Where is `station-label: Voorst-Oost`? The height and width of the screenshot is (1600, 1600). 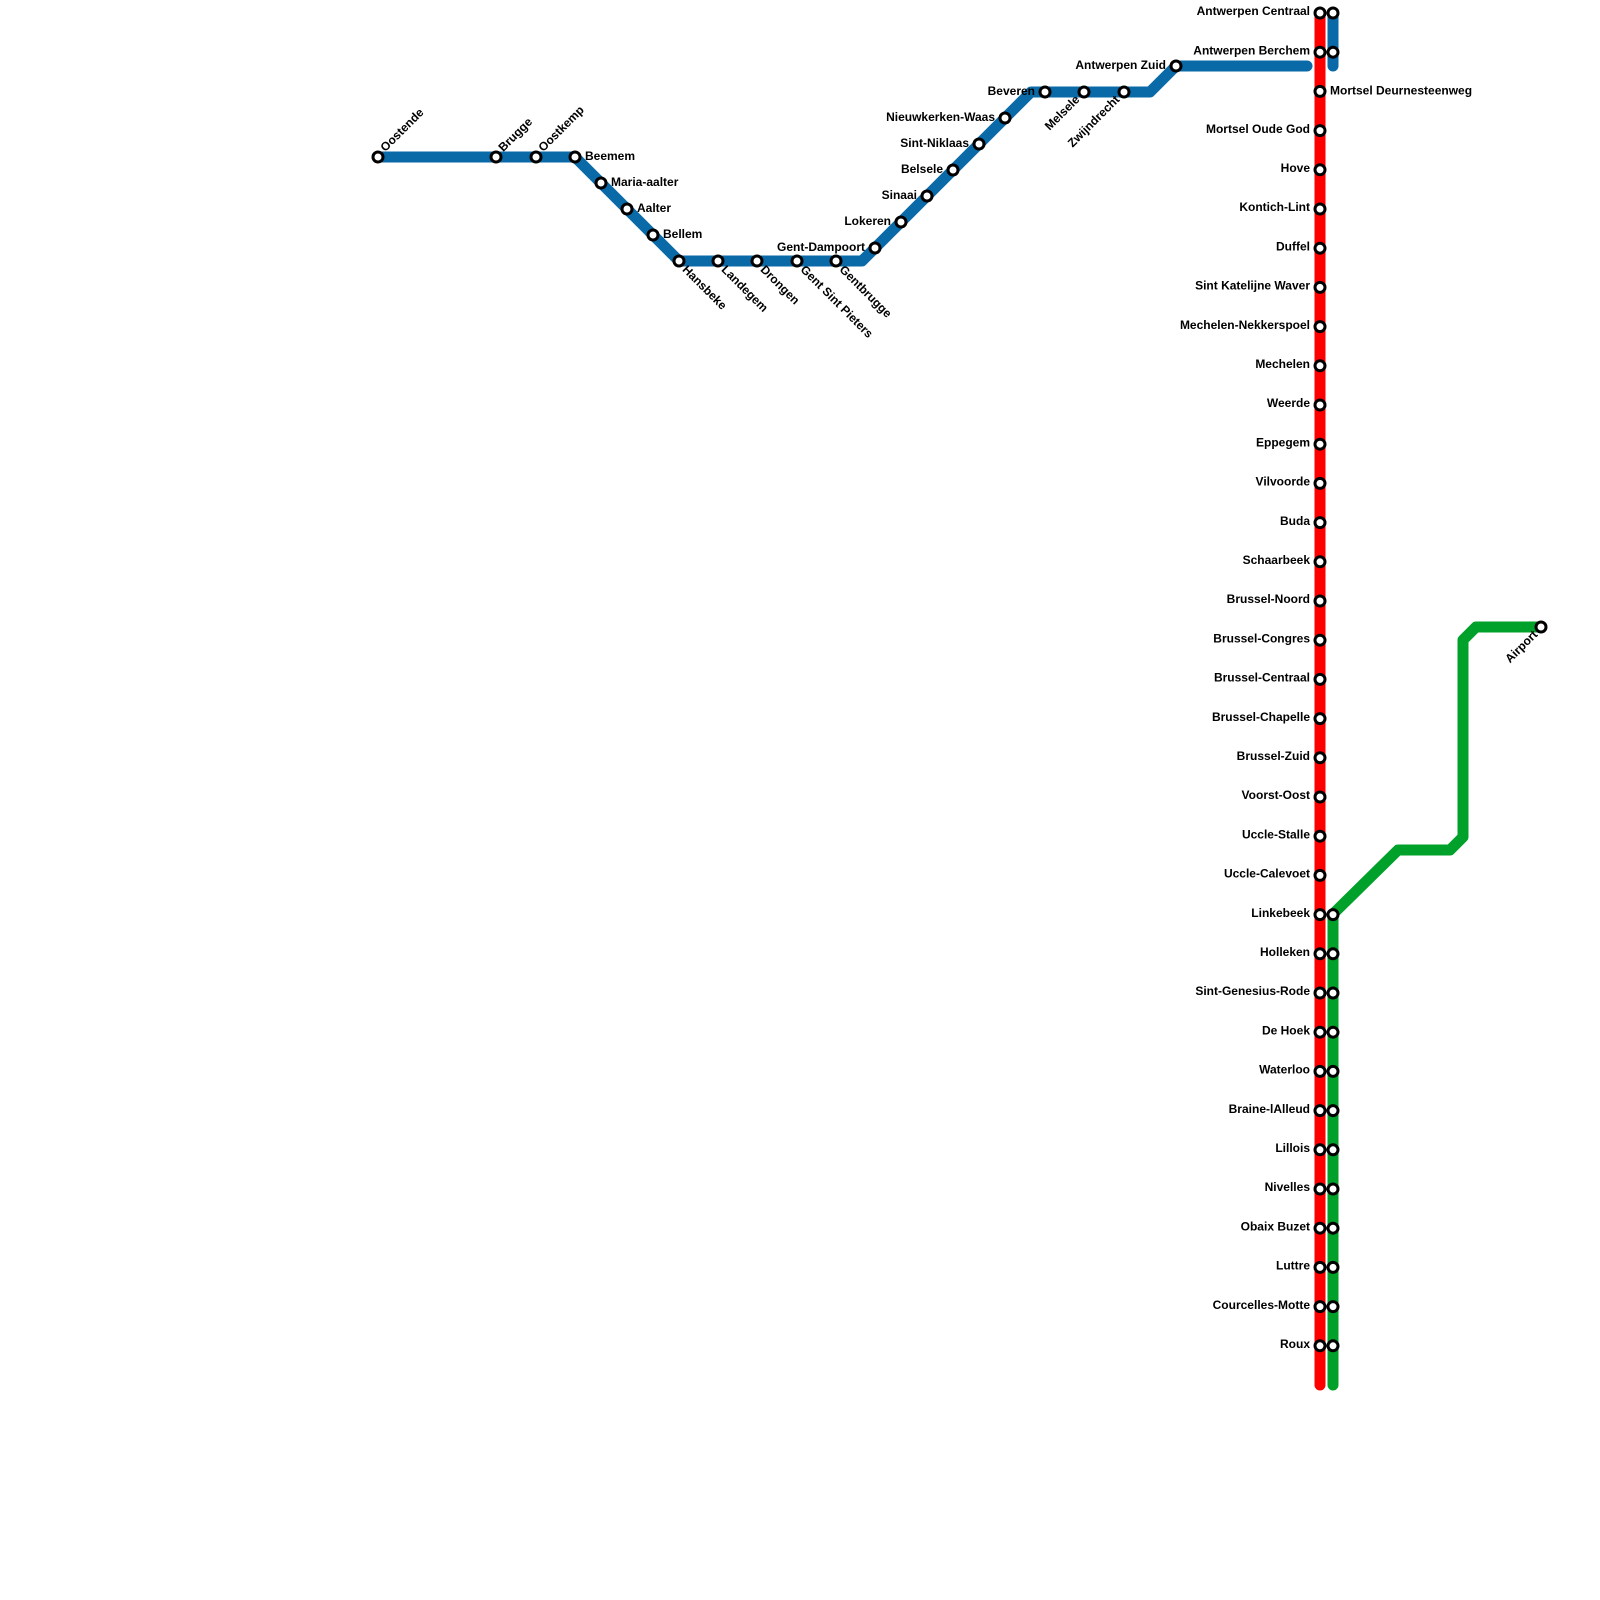
station-label: Voorst-Oost is located at coordinates (1276, 795).